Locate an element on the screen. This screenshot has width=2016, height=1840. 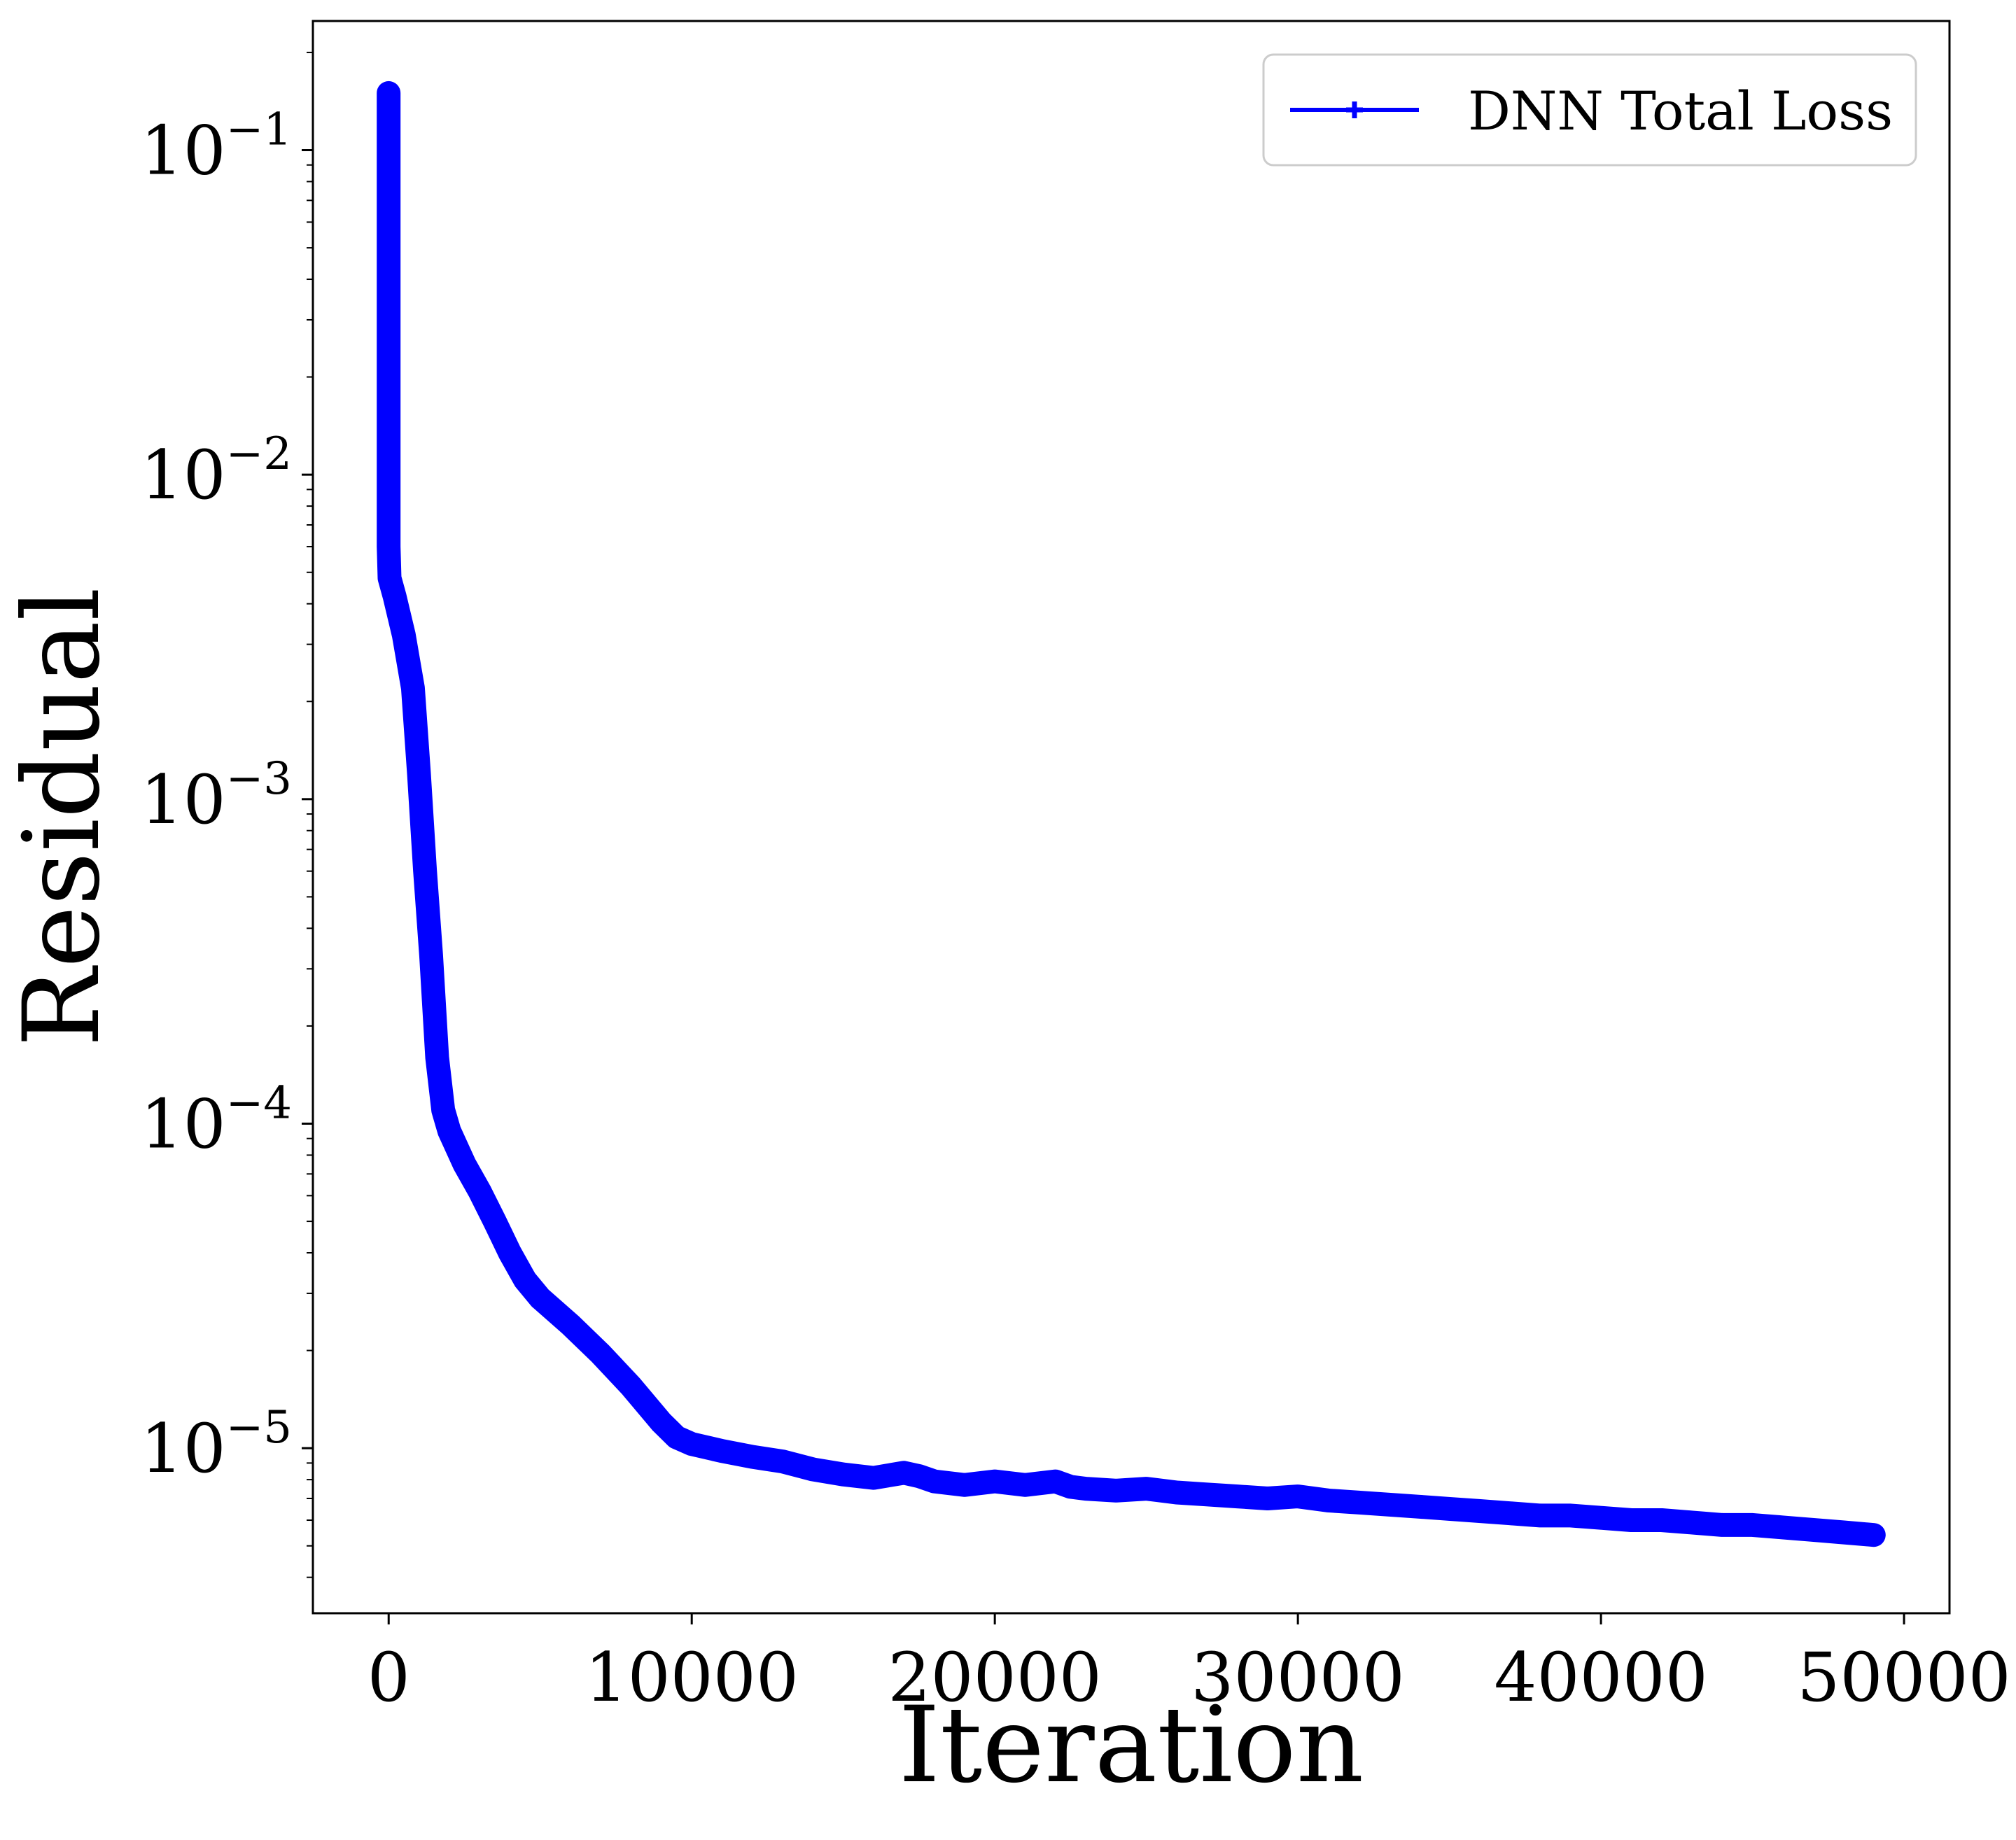
x-tick-label: 50000 is located at coordinates (1903, 1677).